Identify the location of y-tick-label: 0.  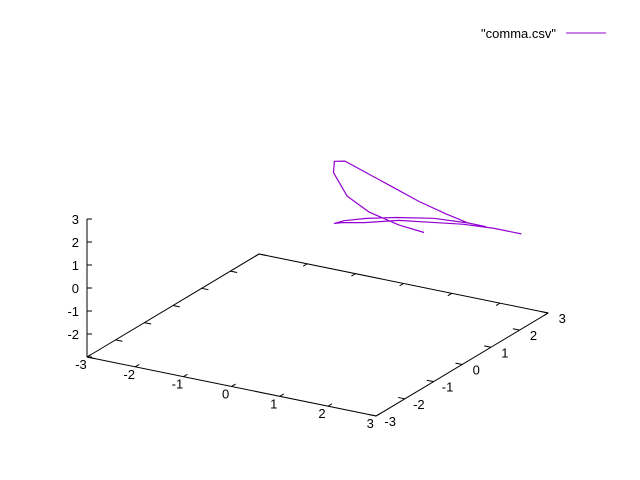
(476, 369).